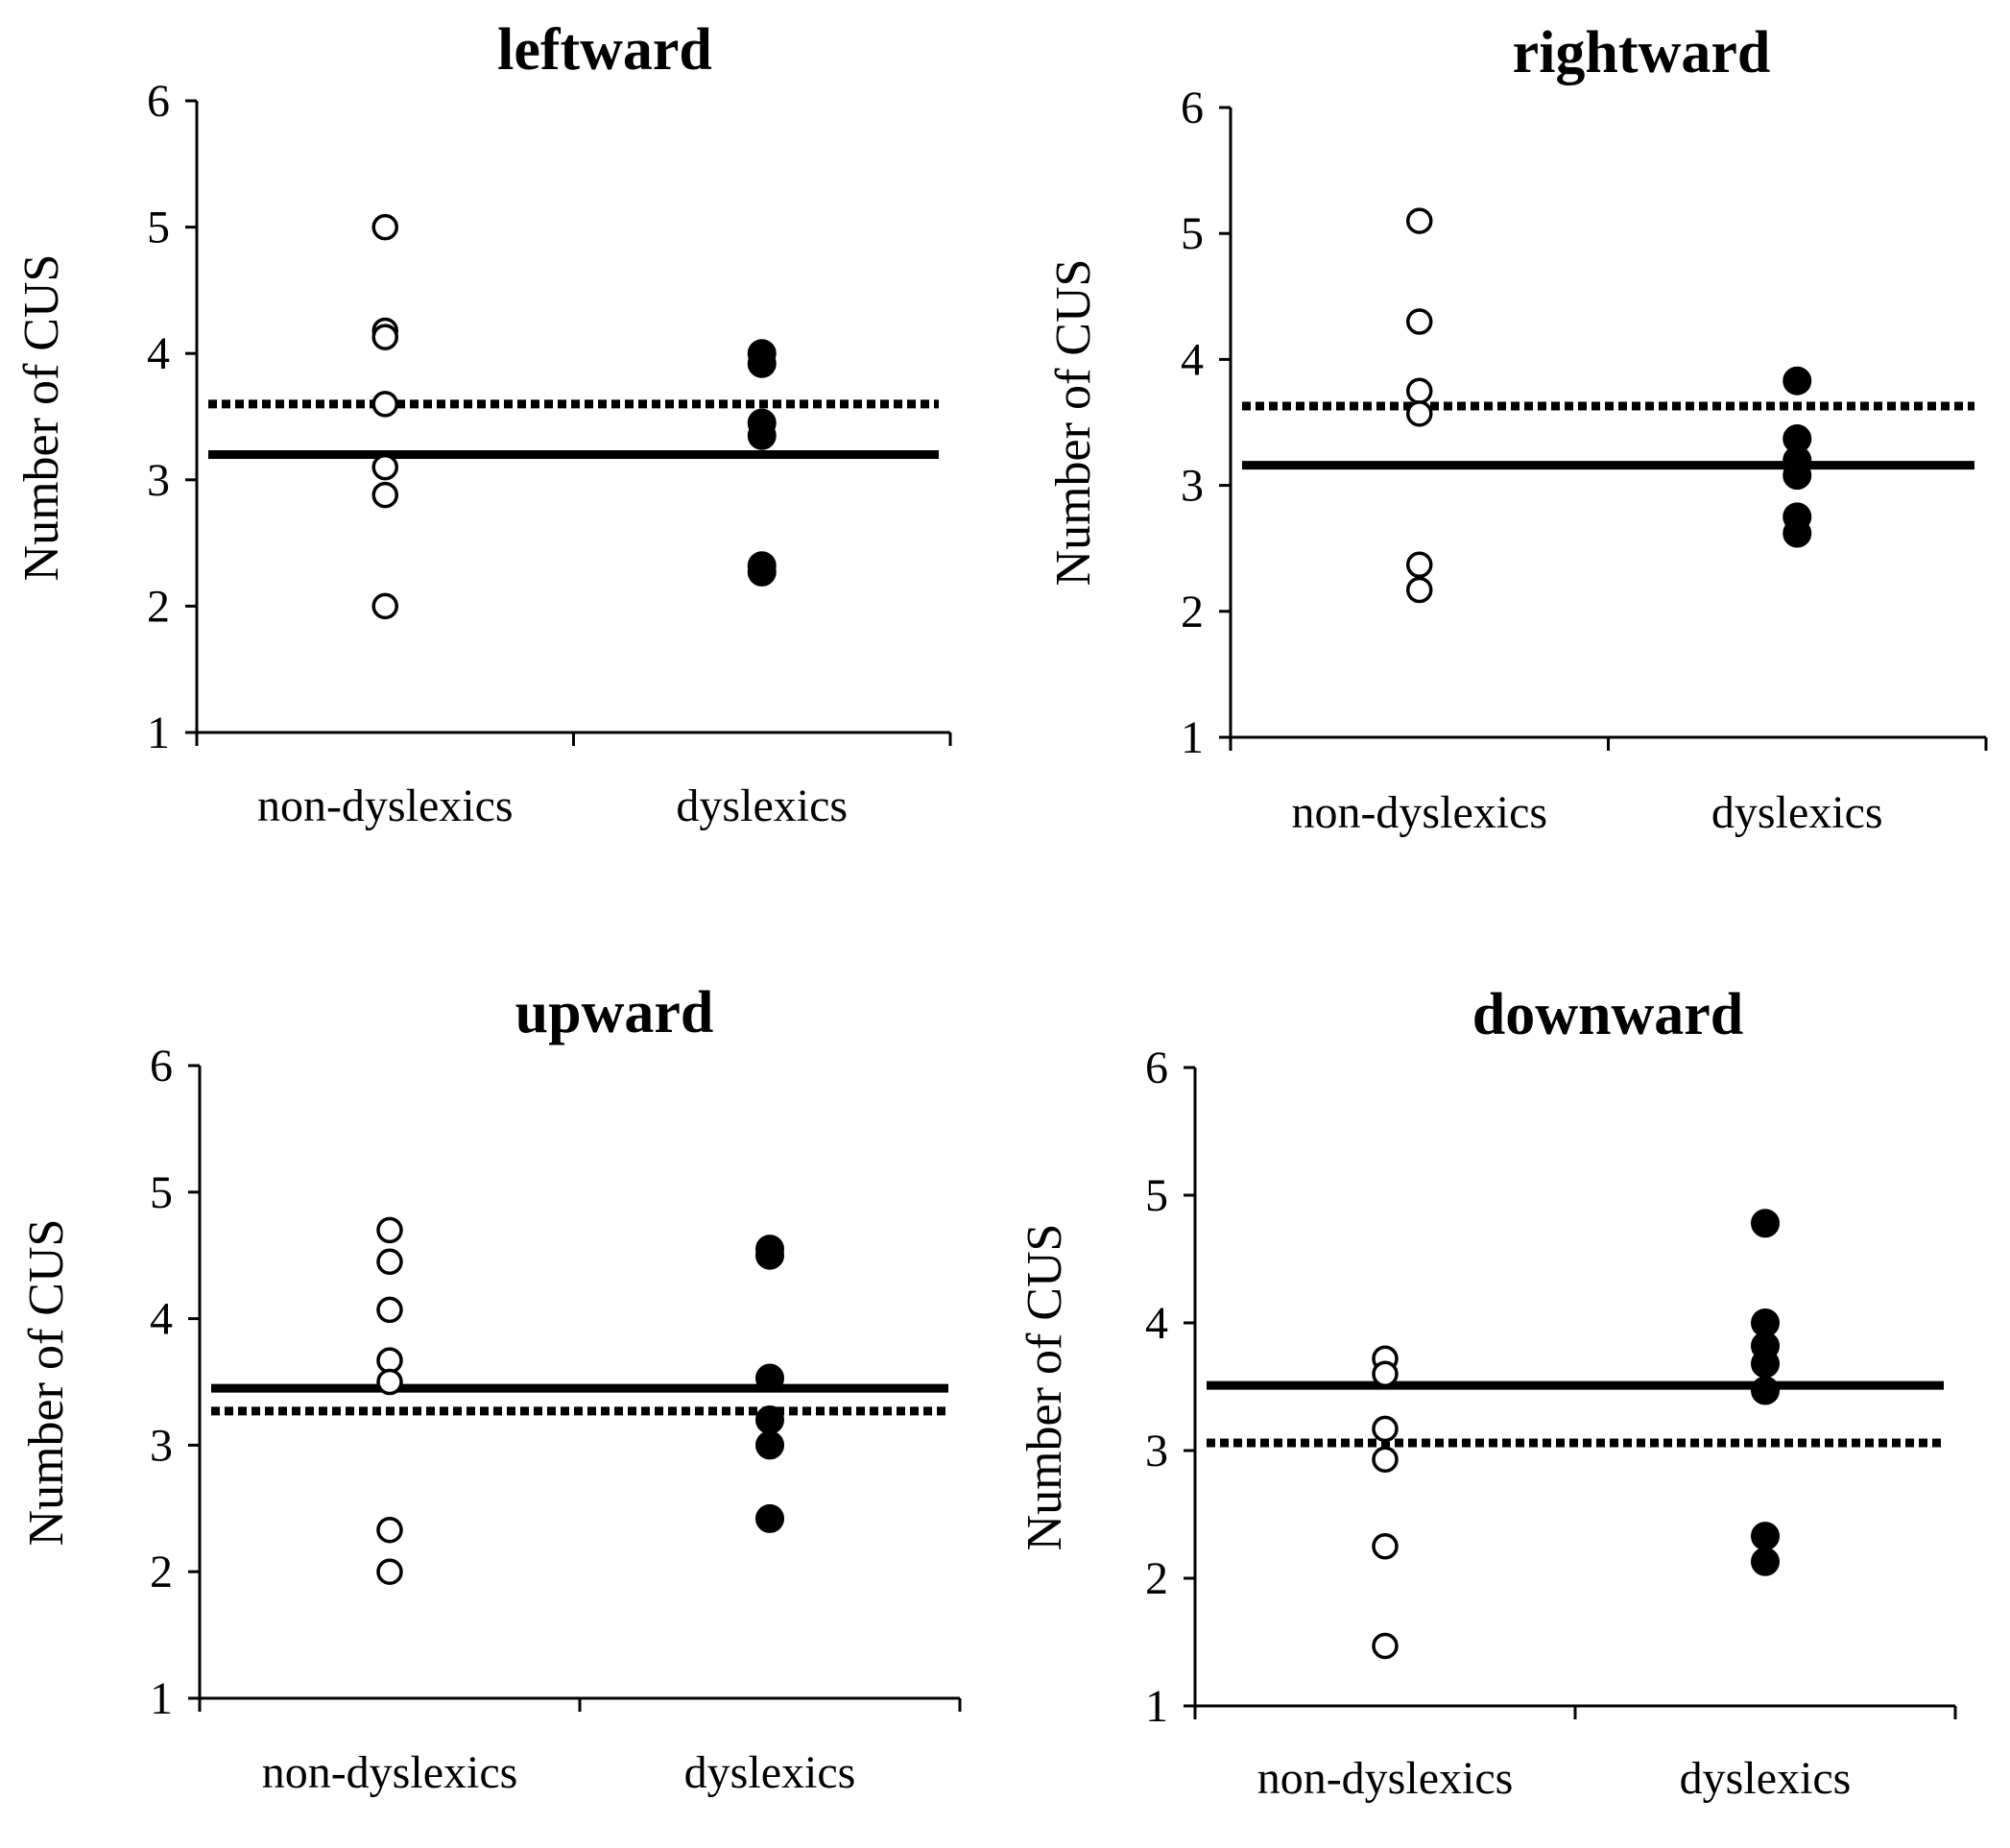  Describe the element at coordinates (614, 1012) in the screenshot. I see `chart-title: upward` at that location.